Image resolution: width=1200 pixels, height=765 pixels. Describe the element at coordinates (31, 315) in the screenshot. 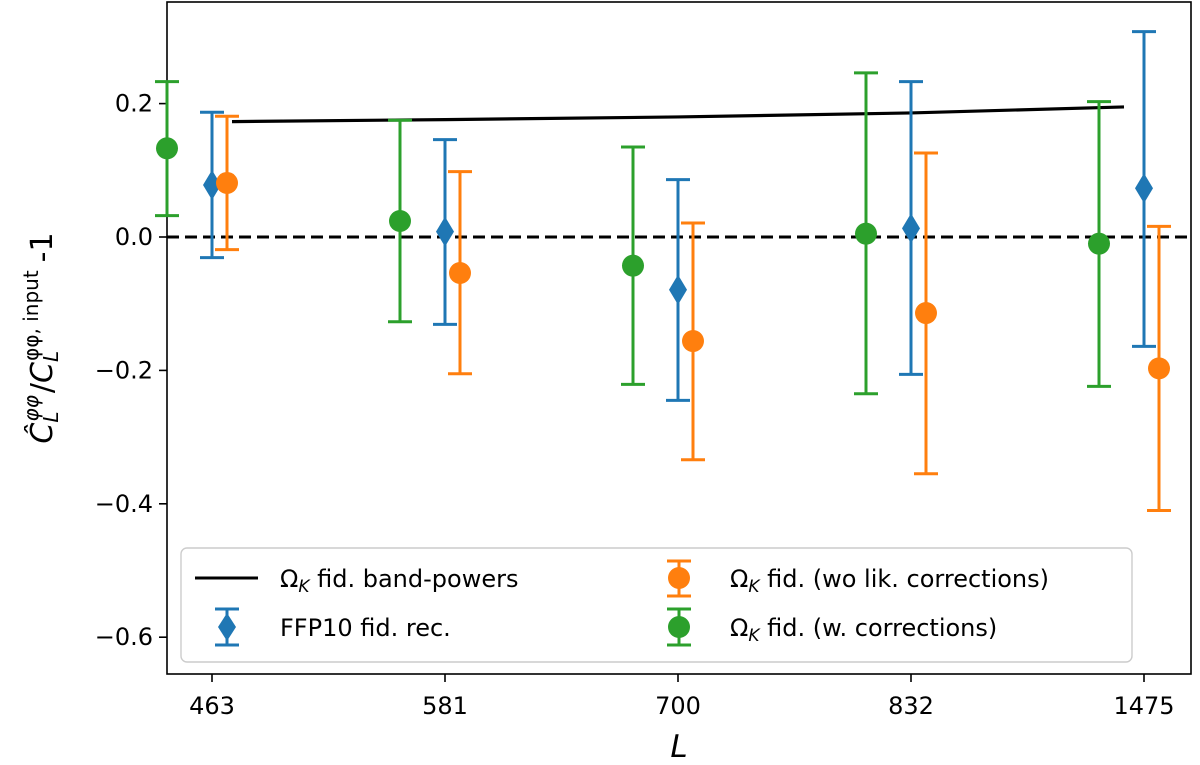

I see `ylabel-den-sup: φφ, input` at that location.